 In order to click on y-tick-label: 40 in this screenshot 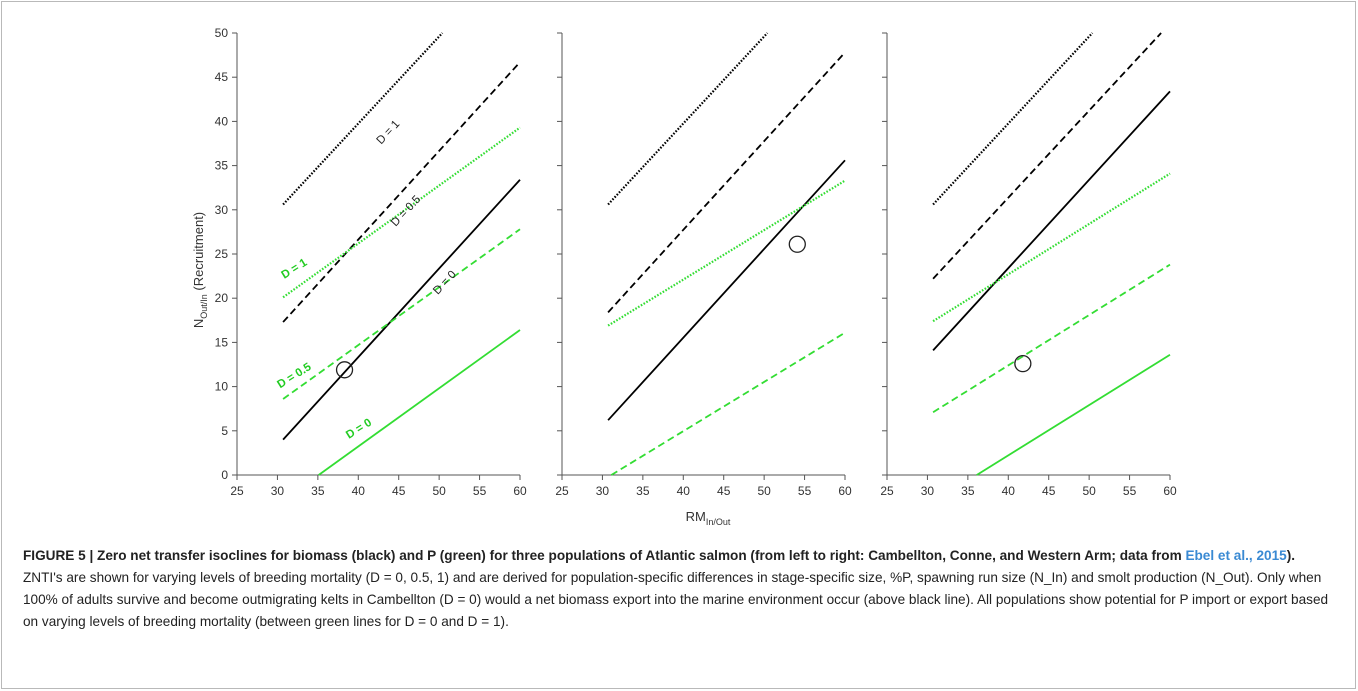, I will do `click(222, 121)`.